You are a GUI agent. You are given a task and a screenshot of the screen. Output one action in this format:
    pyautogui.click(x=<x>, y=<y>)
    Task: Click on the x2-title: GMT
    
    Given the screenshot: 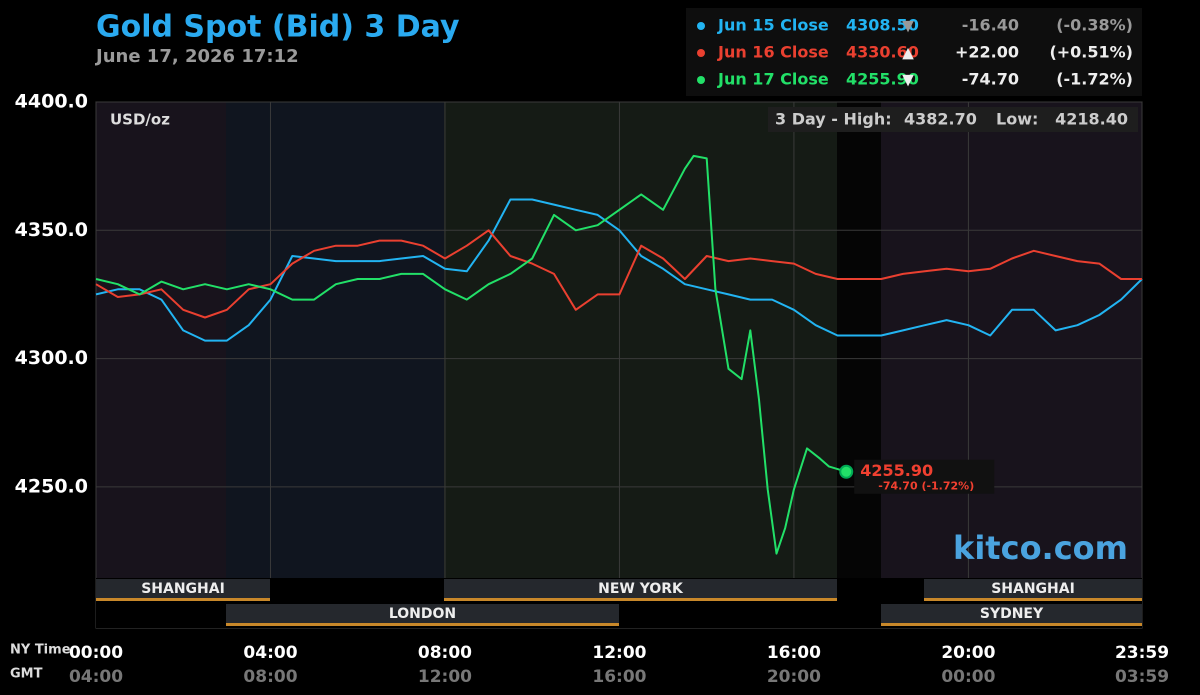 What is the action you would take?
    pyautogui.click(x=26, y=674)
    